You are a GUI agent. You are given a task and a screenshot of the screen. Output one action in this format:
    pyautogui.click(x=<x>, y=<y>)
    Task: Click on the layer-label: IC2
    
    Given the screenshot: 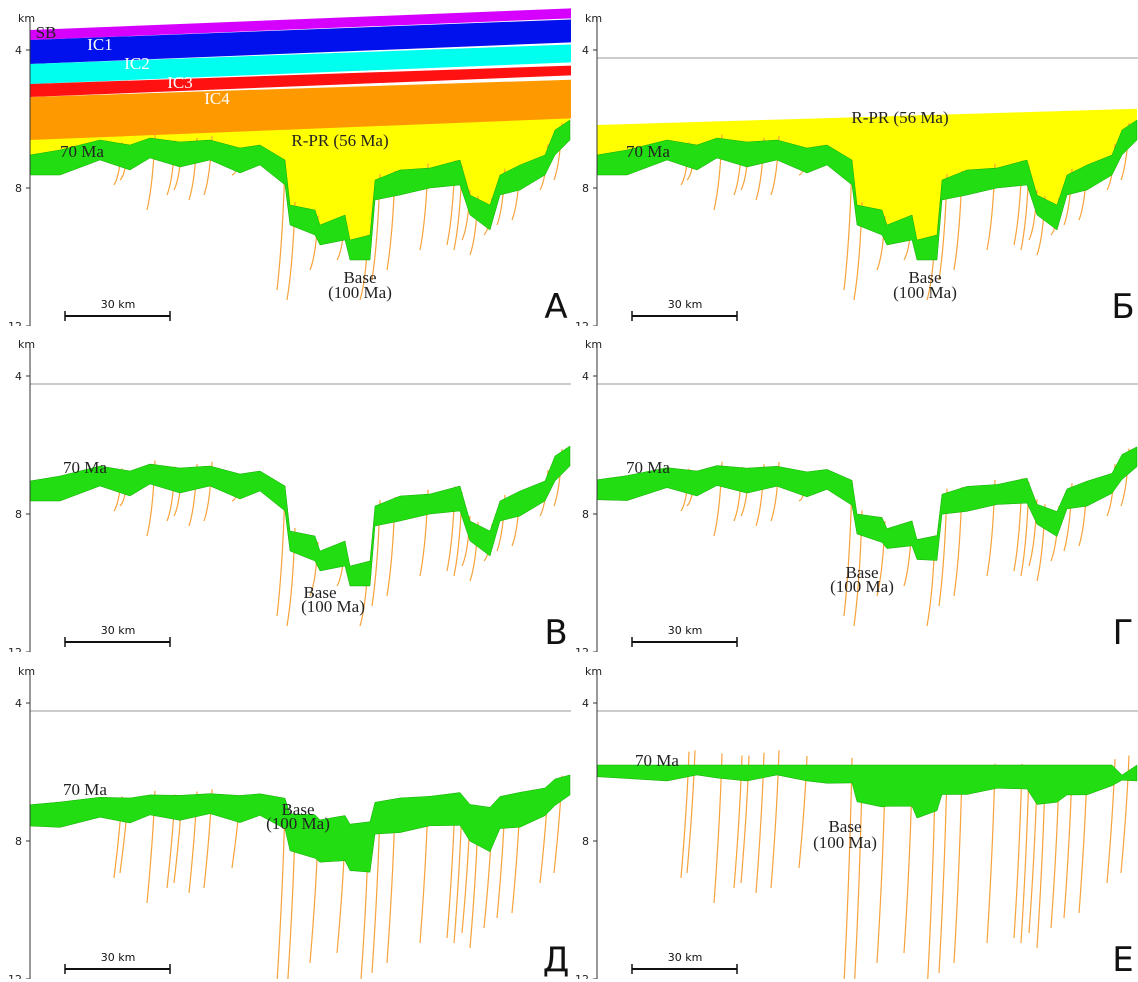 What is the action you would take?
    pyautogui.click(x=137, y=63)
    